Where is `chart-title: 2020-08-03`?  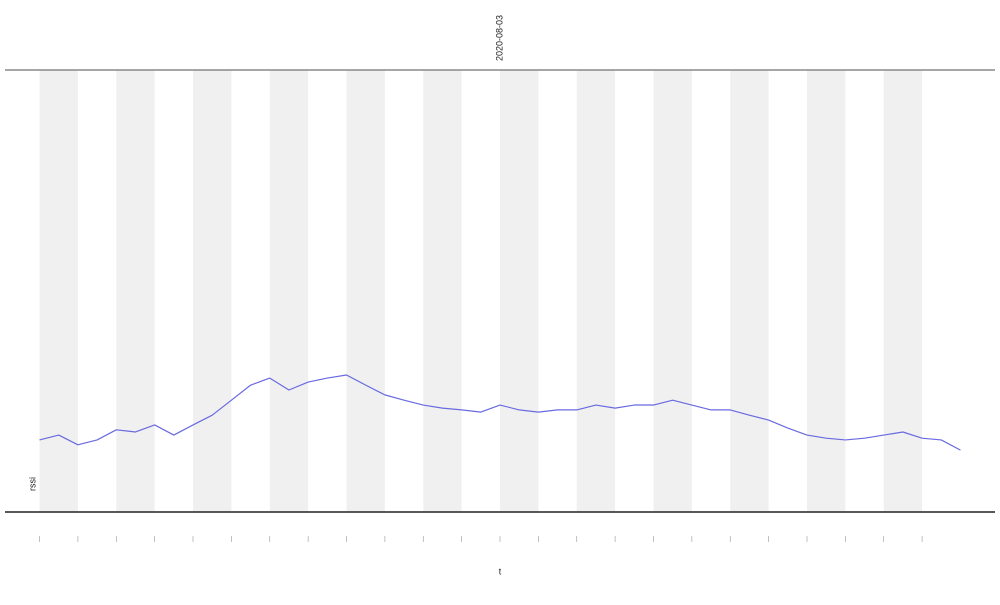
chart-title: 2020-08-03 is located at coordinates (499, 38).